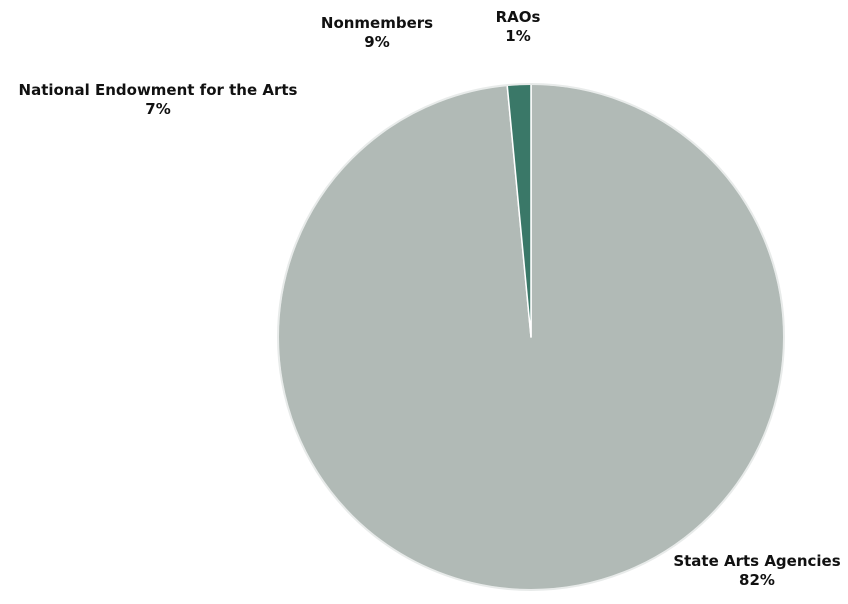 Image resolution: width=848 pixels, height=604 pixels. I want to click on slice-label-raos: RAOs 1%, so click(518, 27).